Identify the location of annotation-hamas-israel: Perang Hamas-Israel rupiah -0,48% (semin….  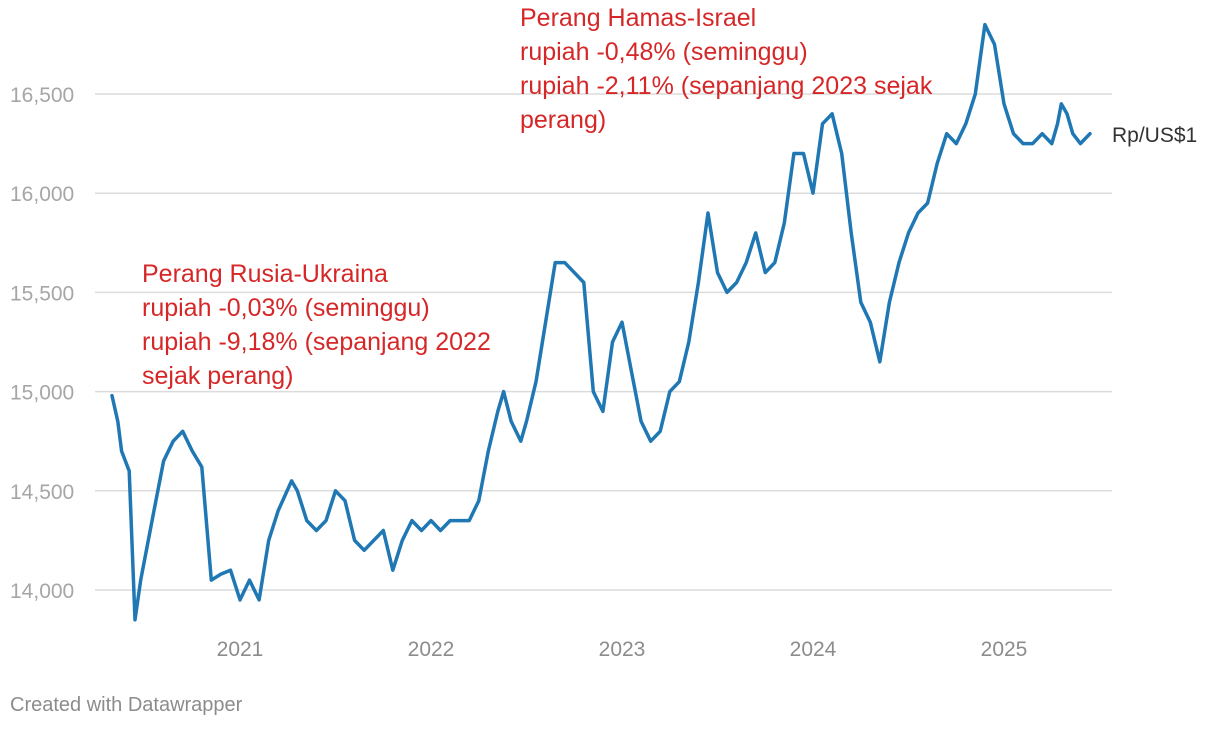
(726, 69).